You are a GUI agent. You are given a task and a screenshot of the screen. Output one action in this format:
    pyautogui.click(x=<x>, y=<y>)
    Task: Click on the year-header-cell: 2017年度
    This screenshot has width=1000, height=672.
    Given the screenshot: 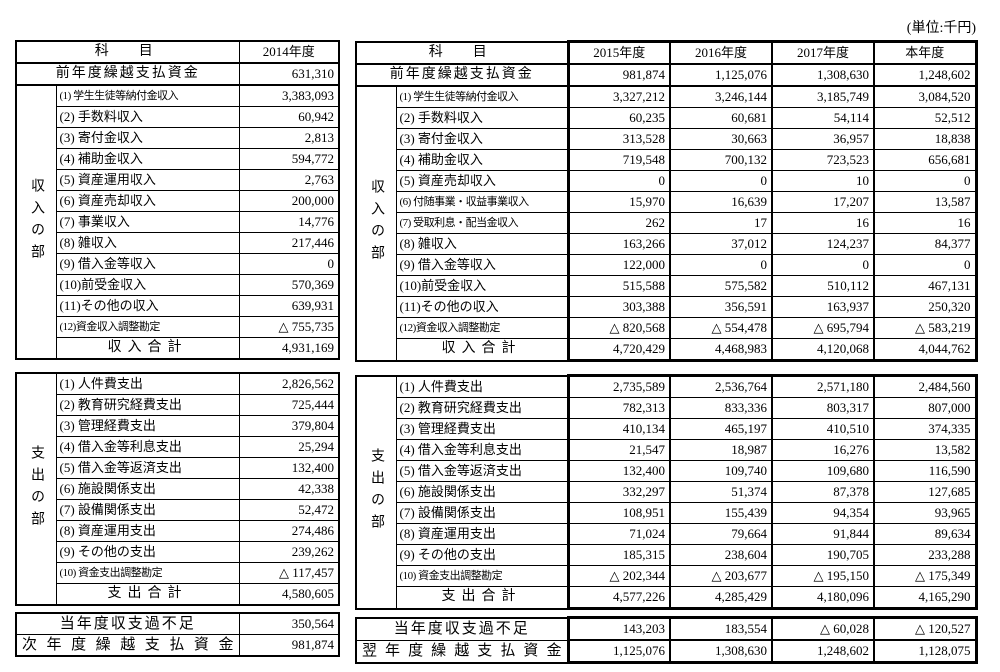 What is the action you would take?
    pyautogui.click(x=823, y=52)
    